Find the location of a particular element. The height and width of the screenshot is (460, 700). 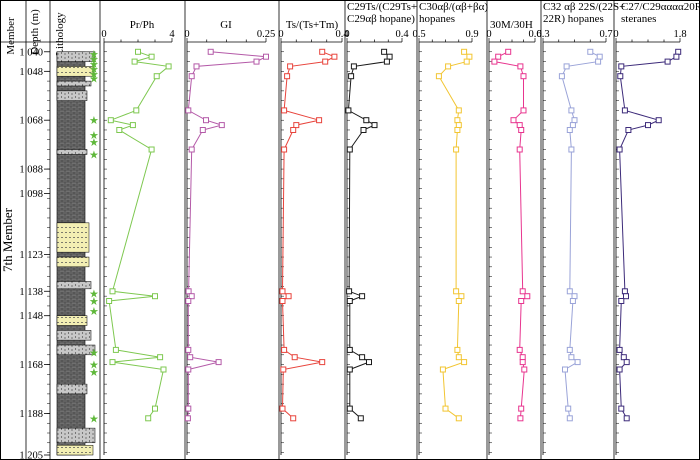

panel-tick-label: 0.7 is located at coordinates (605, 34).